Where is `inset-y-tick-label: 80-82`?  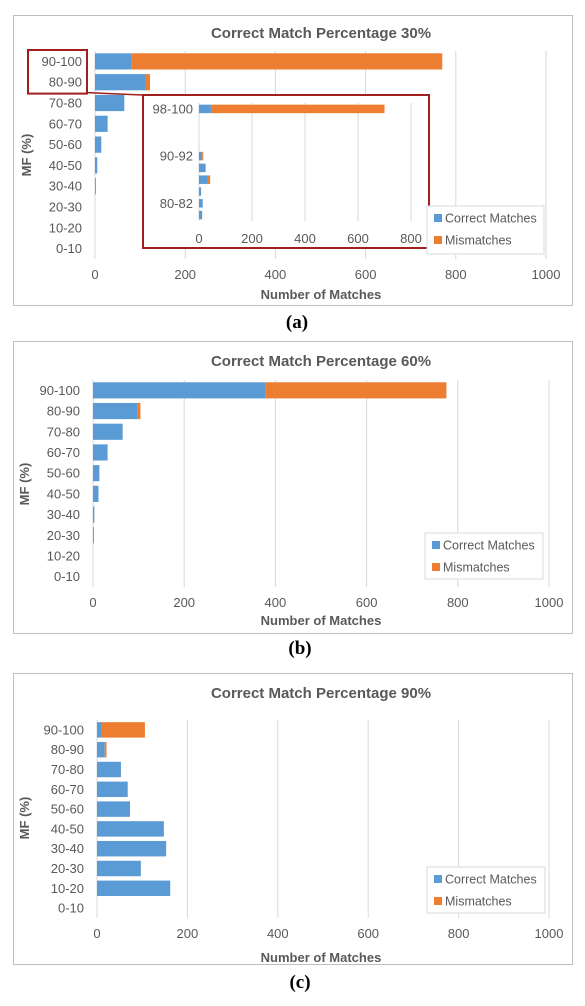
inset-y-tick-label: 80-82 is located at coordinates (176, 203).